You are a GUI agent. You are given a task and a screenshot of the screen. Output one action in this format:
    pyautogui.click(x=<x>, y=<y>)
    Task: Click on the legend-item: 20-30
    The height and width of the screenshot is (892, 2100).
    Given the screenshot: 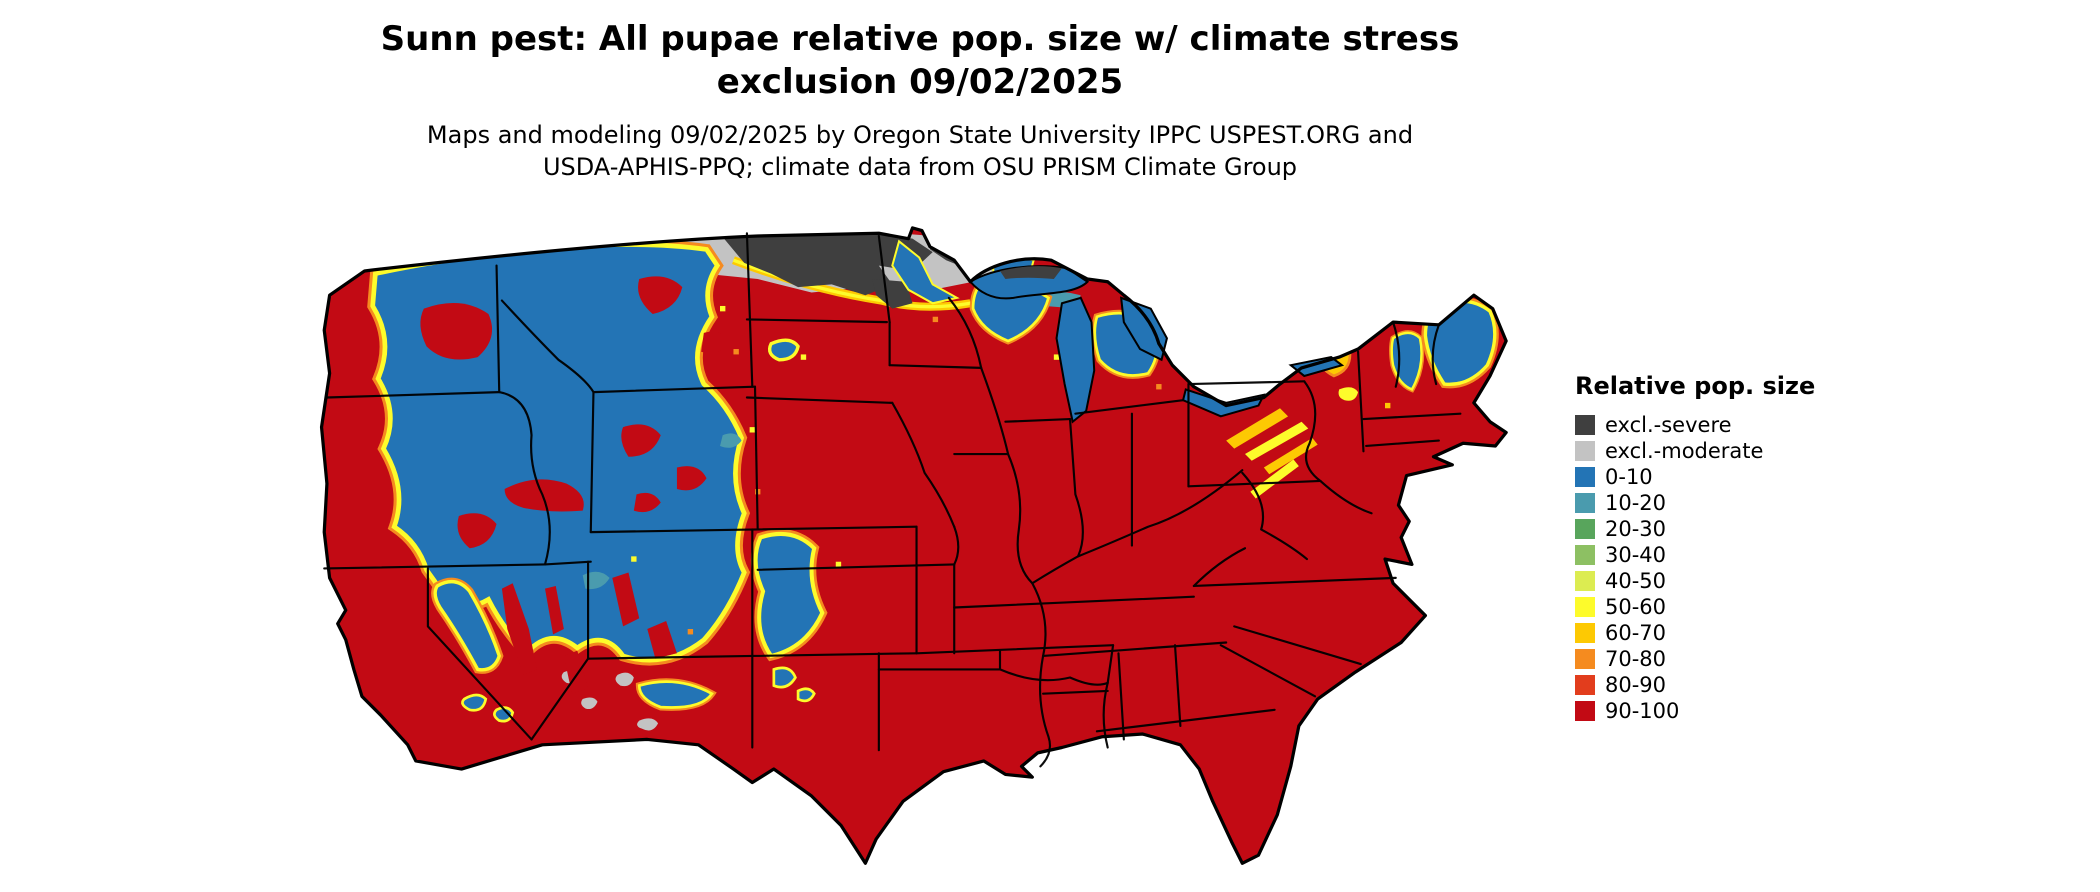 What is the action you would take?
    pyautogui.click(x=1695, y=529)
    